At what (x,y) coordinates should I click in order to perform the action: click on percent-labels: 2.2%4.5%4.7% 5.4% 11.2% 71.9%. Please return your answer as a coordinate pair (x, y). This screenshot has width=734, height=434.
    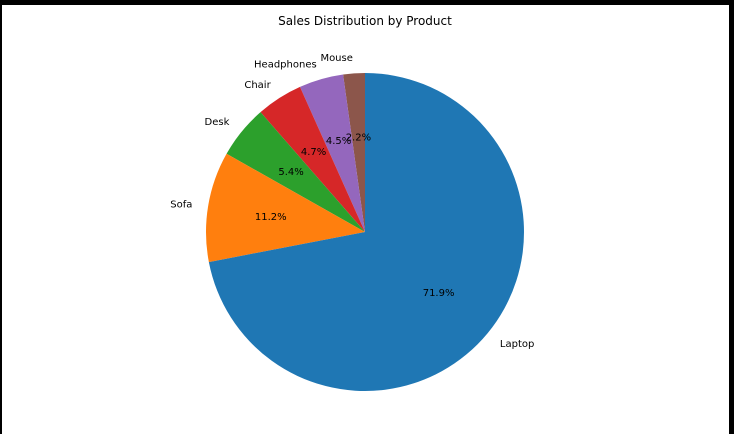
    Looking at the image, I should click on (355, 215).